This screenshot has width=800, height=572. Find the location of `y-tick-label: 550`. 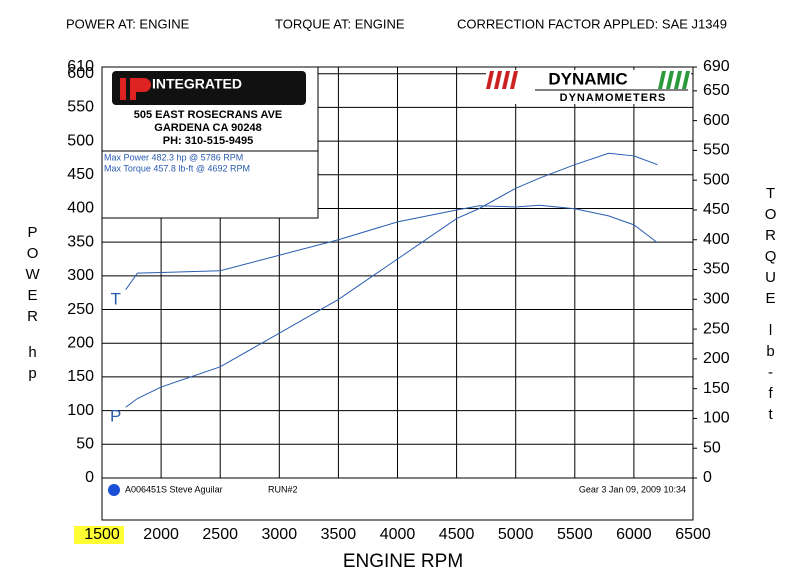

y-tick-label: 550 is located at coordinates (80, 107).